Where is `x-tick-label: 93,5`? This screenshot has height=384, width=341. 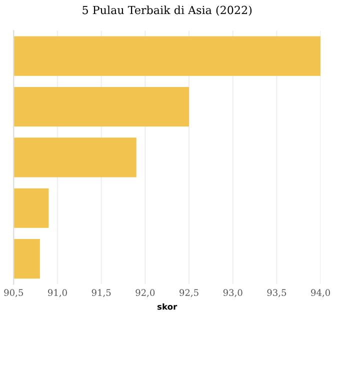 x-tick-label: 93,5 is located at coordinates (276, 293).